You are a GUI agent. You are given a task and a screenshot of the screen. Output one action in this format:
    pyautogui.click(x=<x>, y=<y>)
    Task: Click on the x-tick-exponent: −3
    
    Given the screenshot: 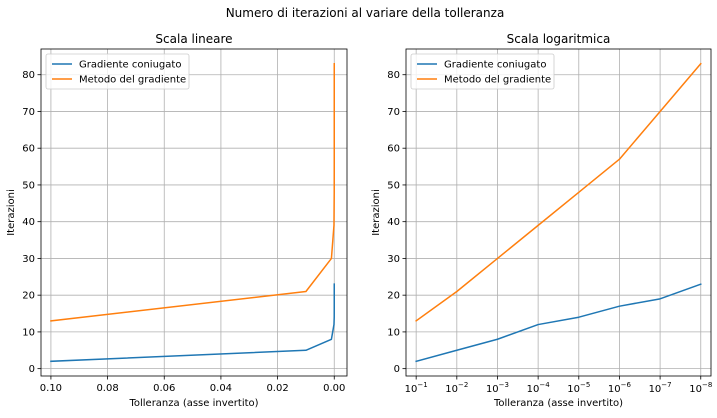 What is the action you would take?
    pyautogui.click(x=504, y=385)
    